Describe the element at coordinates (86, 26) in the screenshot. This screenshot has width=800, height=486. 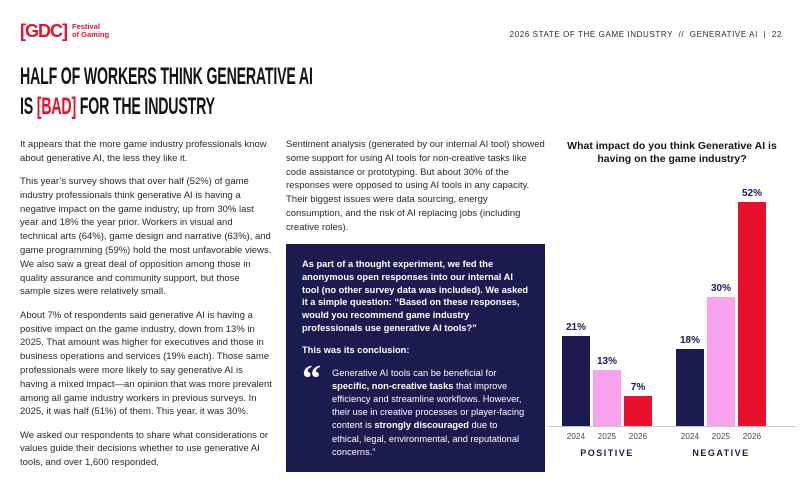
I see `festival-line1: Festival` at that location.